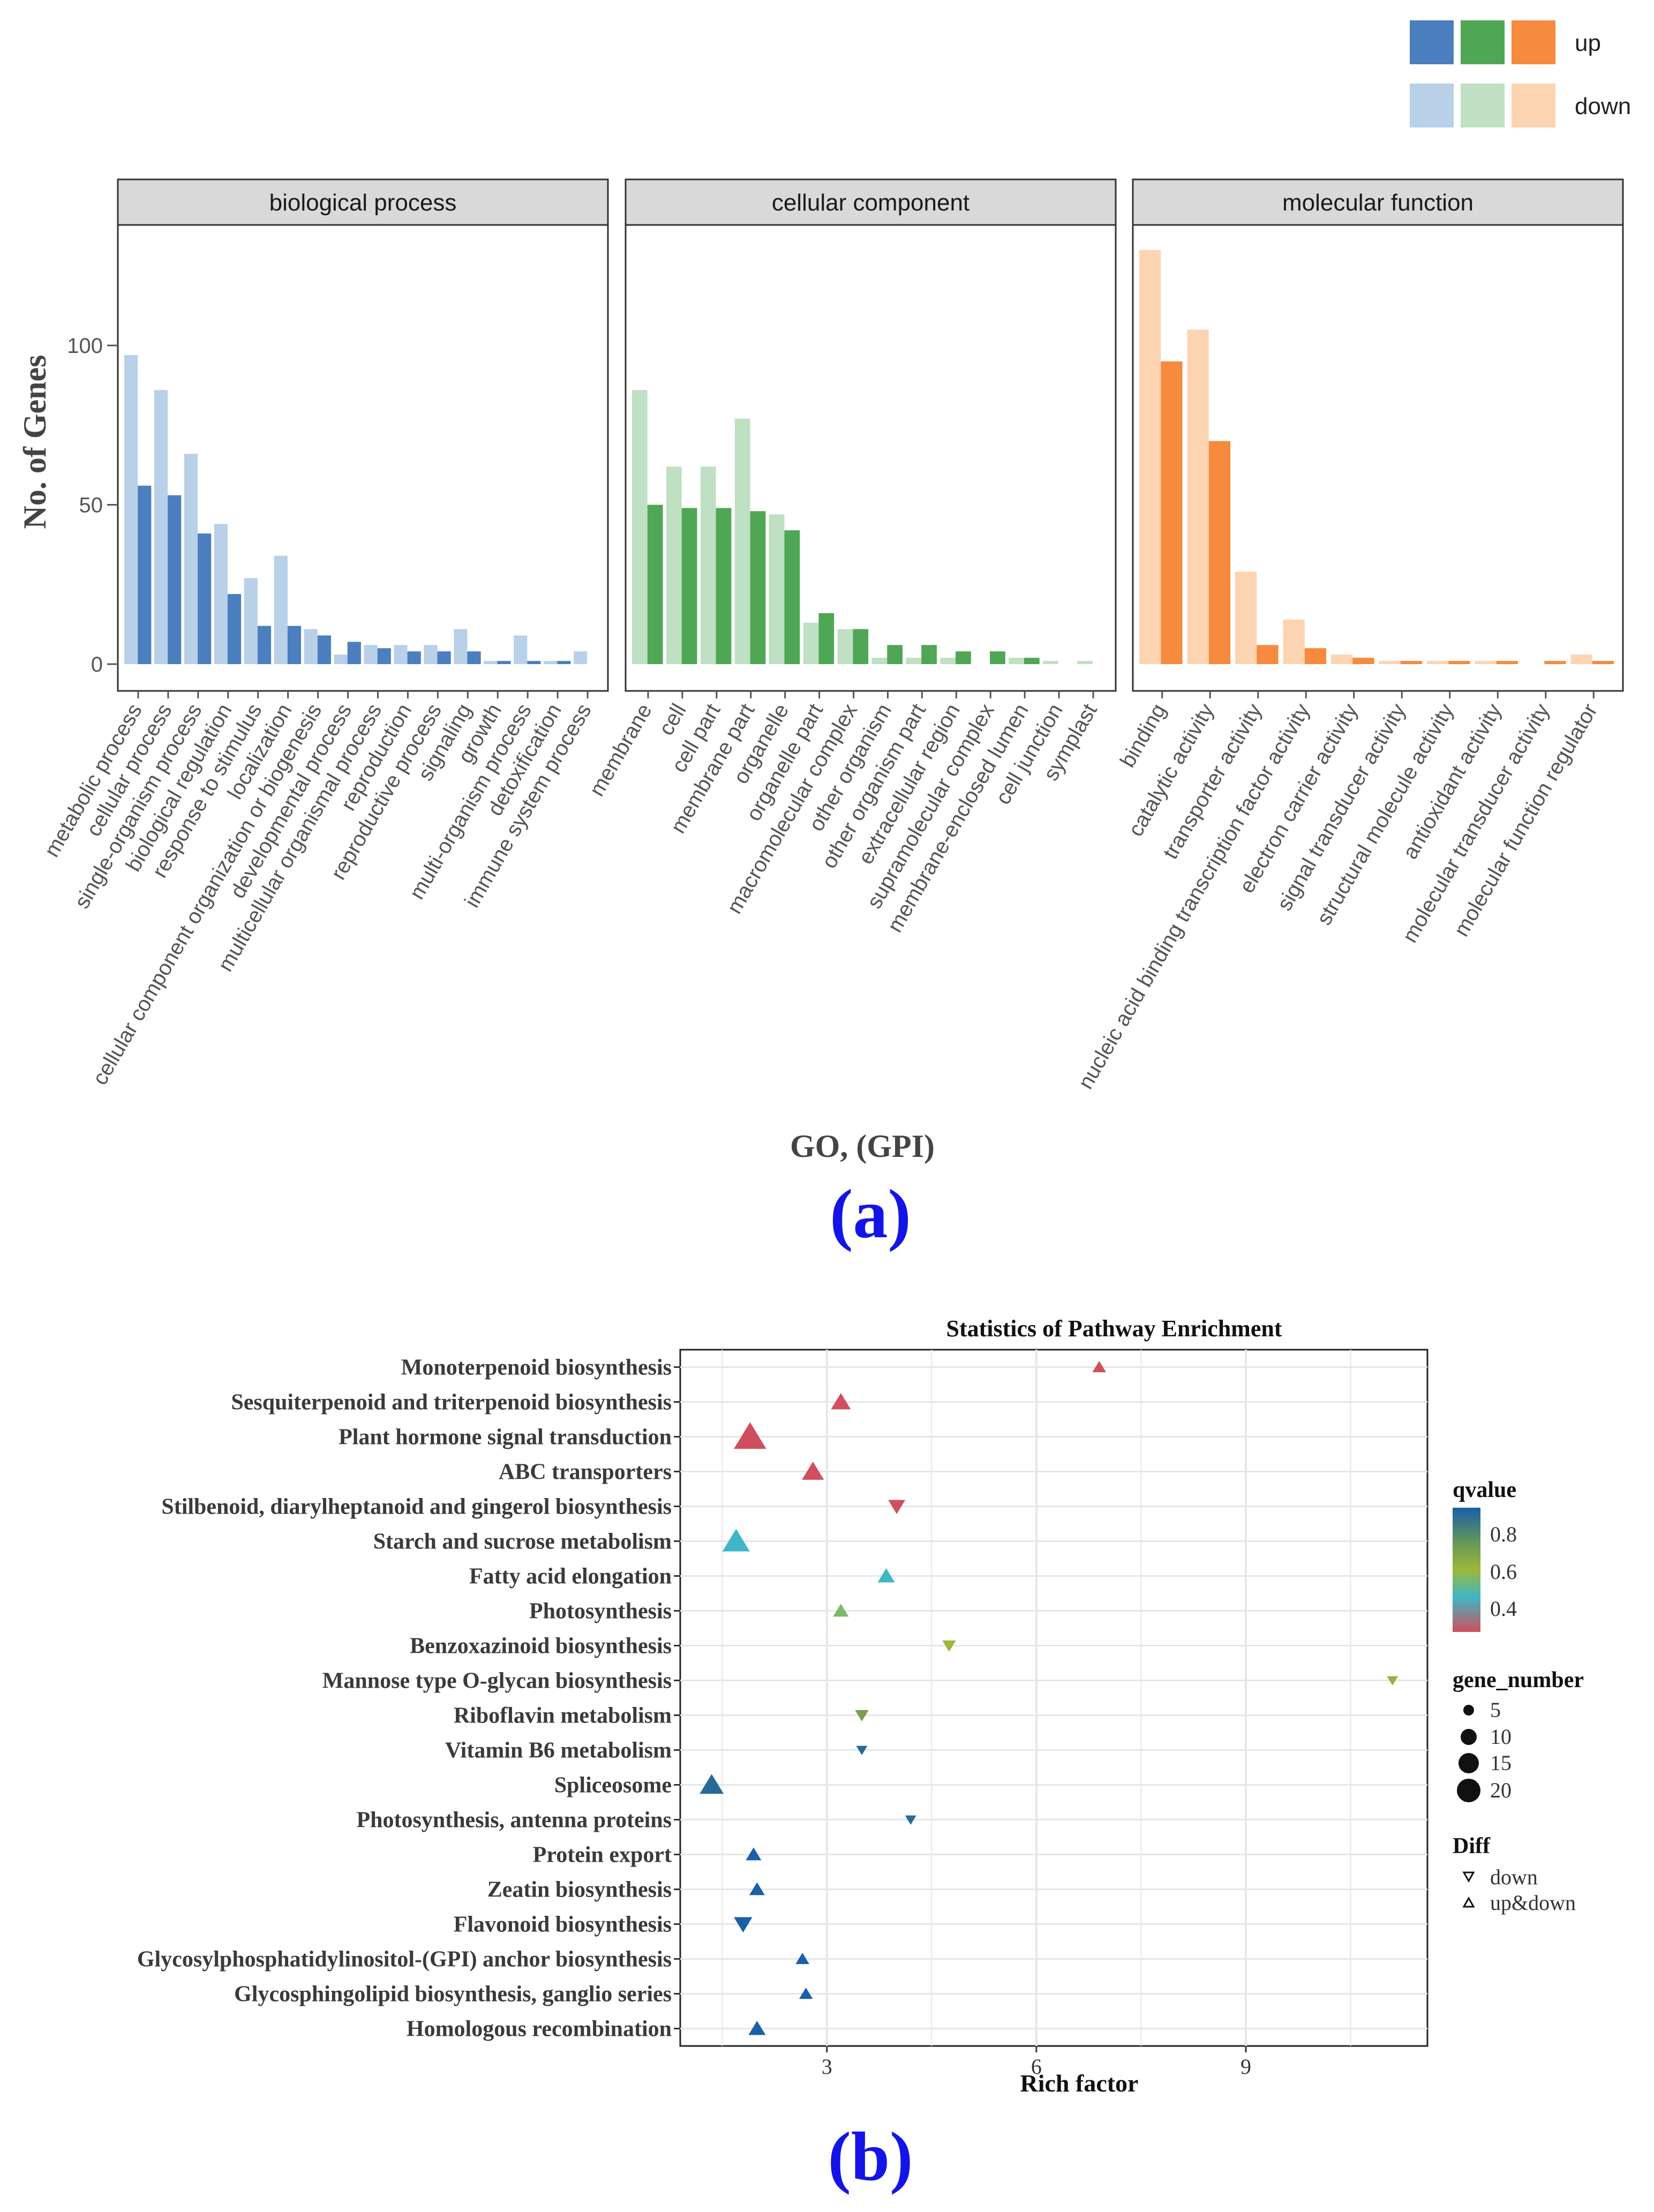 The image size is (1654, 2212). I want to click on point-sesquiterpenoid-and-triterpenoid-biosynthesis, so click(841, 1401).